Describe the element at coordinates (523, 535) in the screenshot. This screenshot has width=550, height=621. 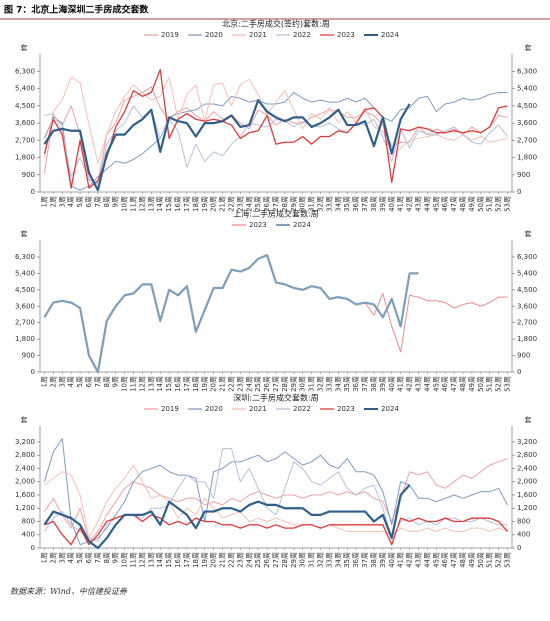
I see `y2-tick-label: 400` at that location.